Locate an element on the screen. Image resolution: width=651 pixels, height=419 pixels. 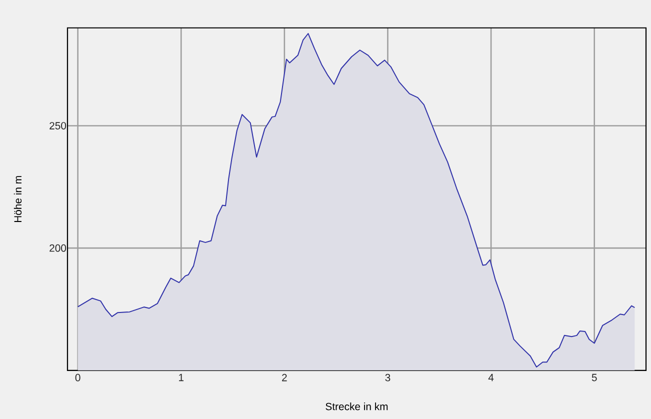
x-tick-label: 5 is located at coordinates (594, 378).